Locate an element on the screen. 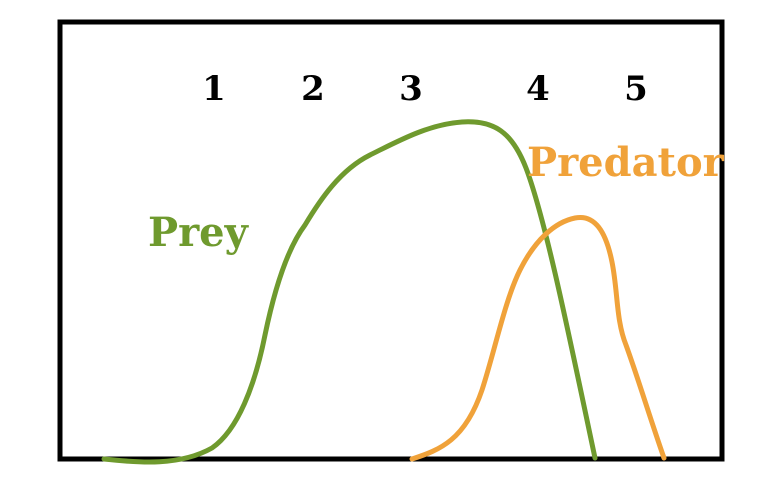  stage-label-1: 1 is located at coordinates (214, 89).